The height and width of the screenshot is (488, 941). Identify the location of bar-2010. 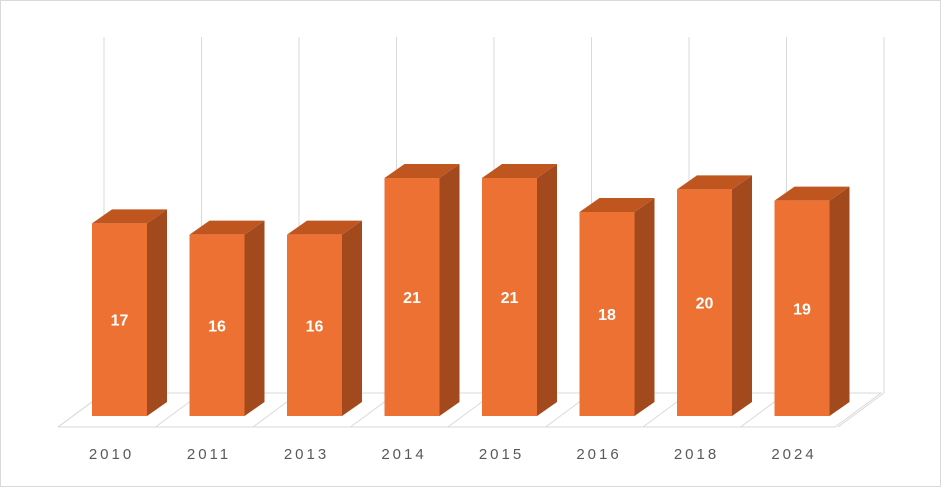
(129, 312).